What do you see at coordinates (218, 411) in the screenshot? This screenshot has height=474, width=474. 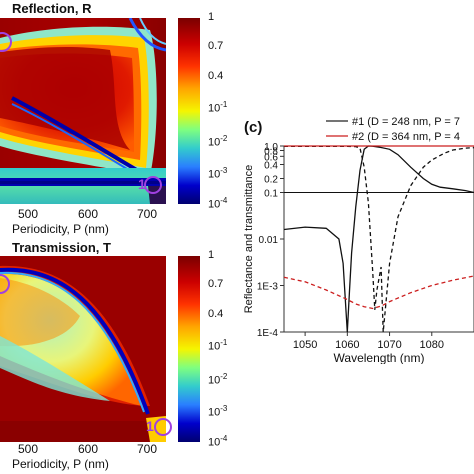 I see `transmission-cb-tick-e3: 10⁻³` at bounding box center [218, 411].